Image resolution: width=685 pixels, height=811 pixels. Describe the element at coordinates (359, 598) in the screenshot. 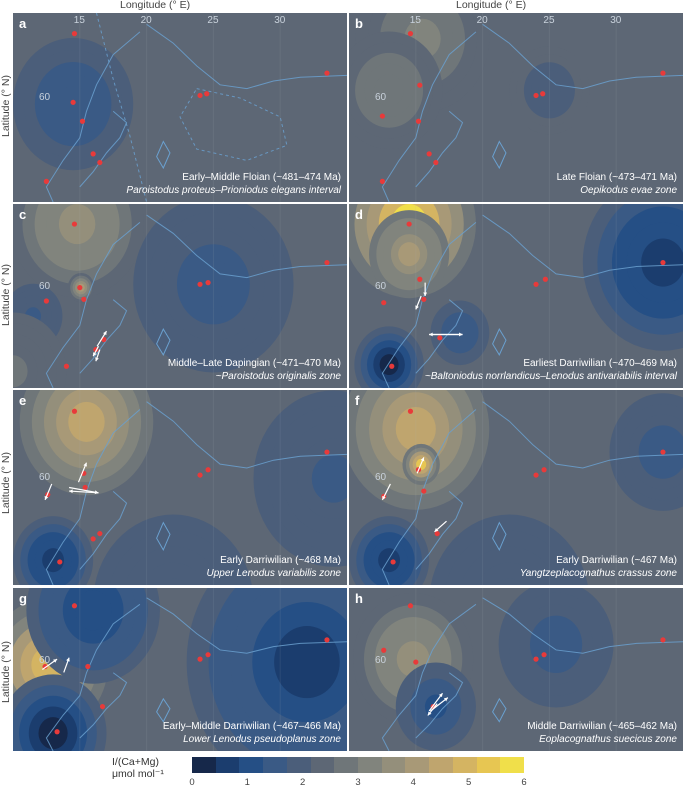

I see `panel-label-h: h` at that location.